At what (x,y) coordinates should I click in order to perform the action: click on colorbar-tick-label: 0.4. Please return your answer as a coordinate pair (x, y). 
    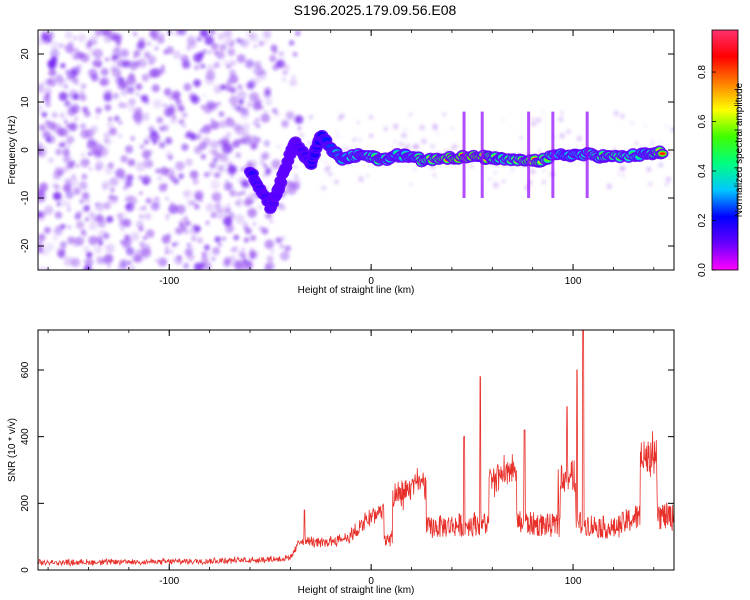
    Looking at the image, I should click on (702, 171).